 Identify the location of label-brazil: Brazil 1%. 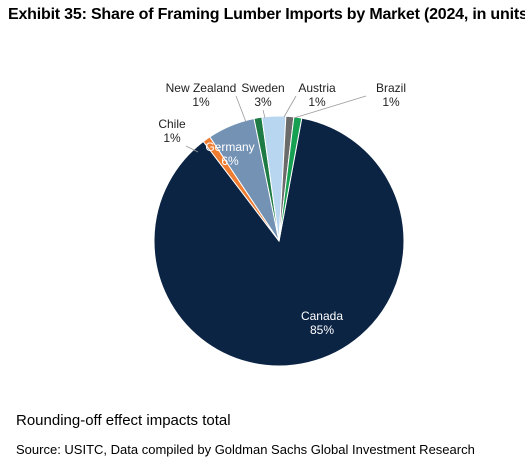
(391, 95).